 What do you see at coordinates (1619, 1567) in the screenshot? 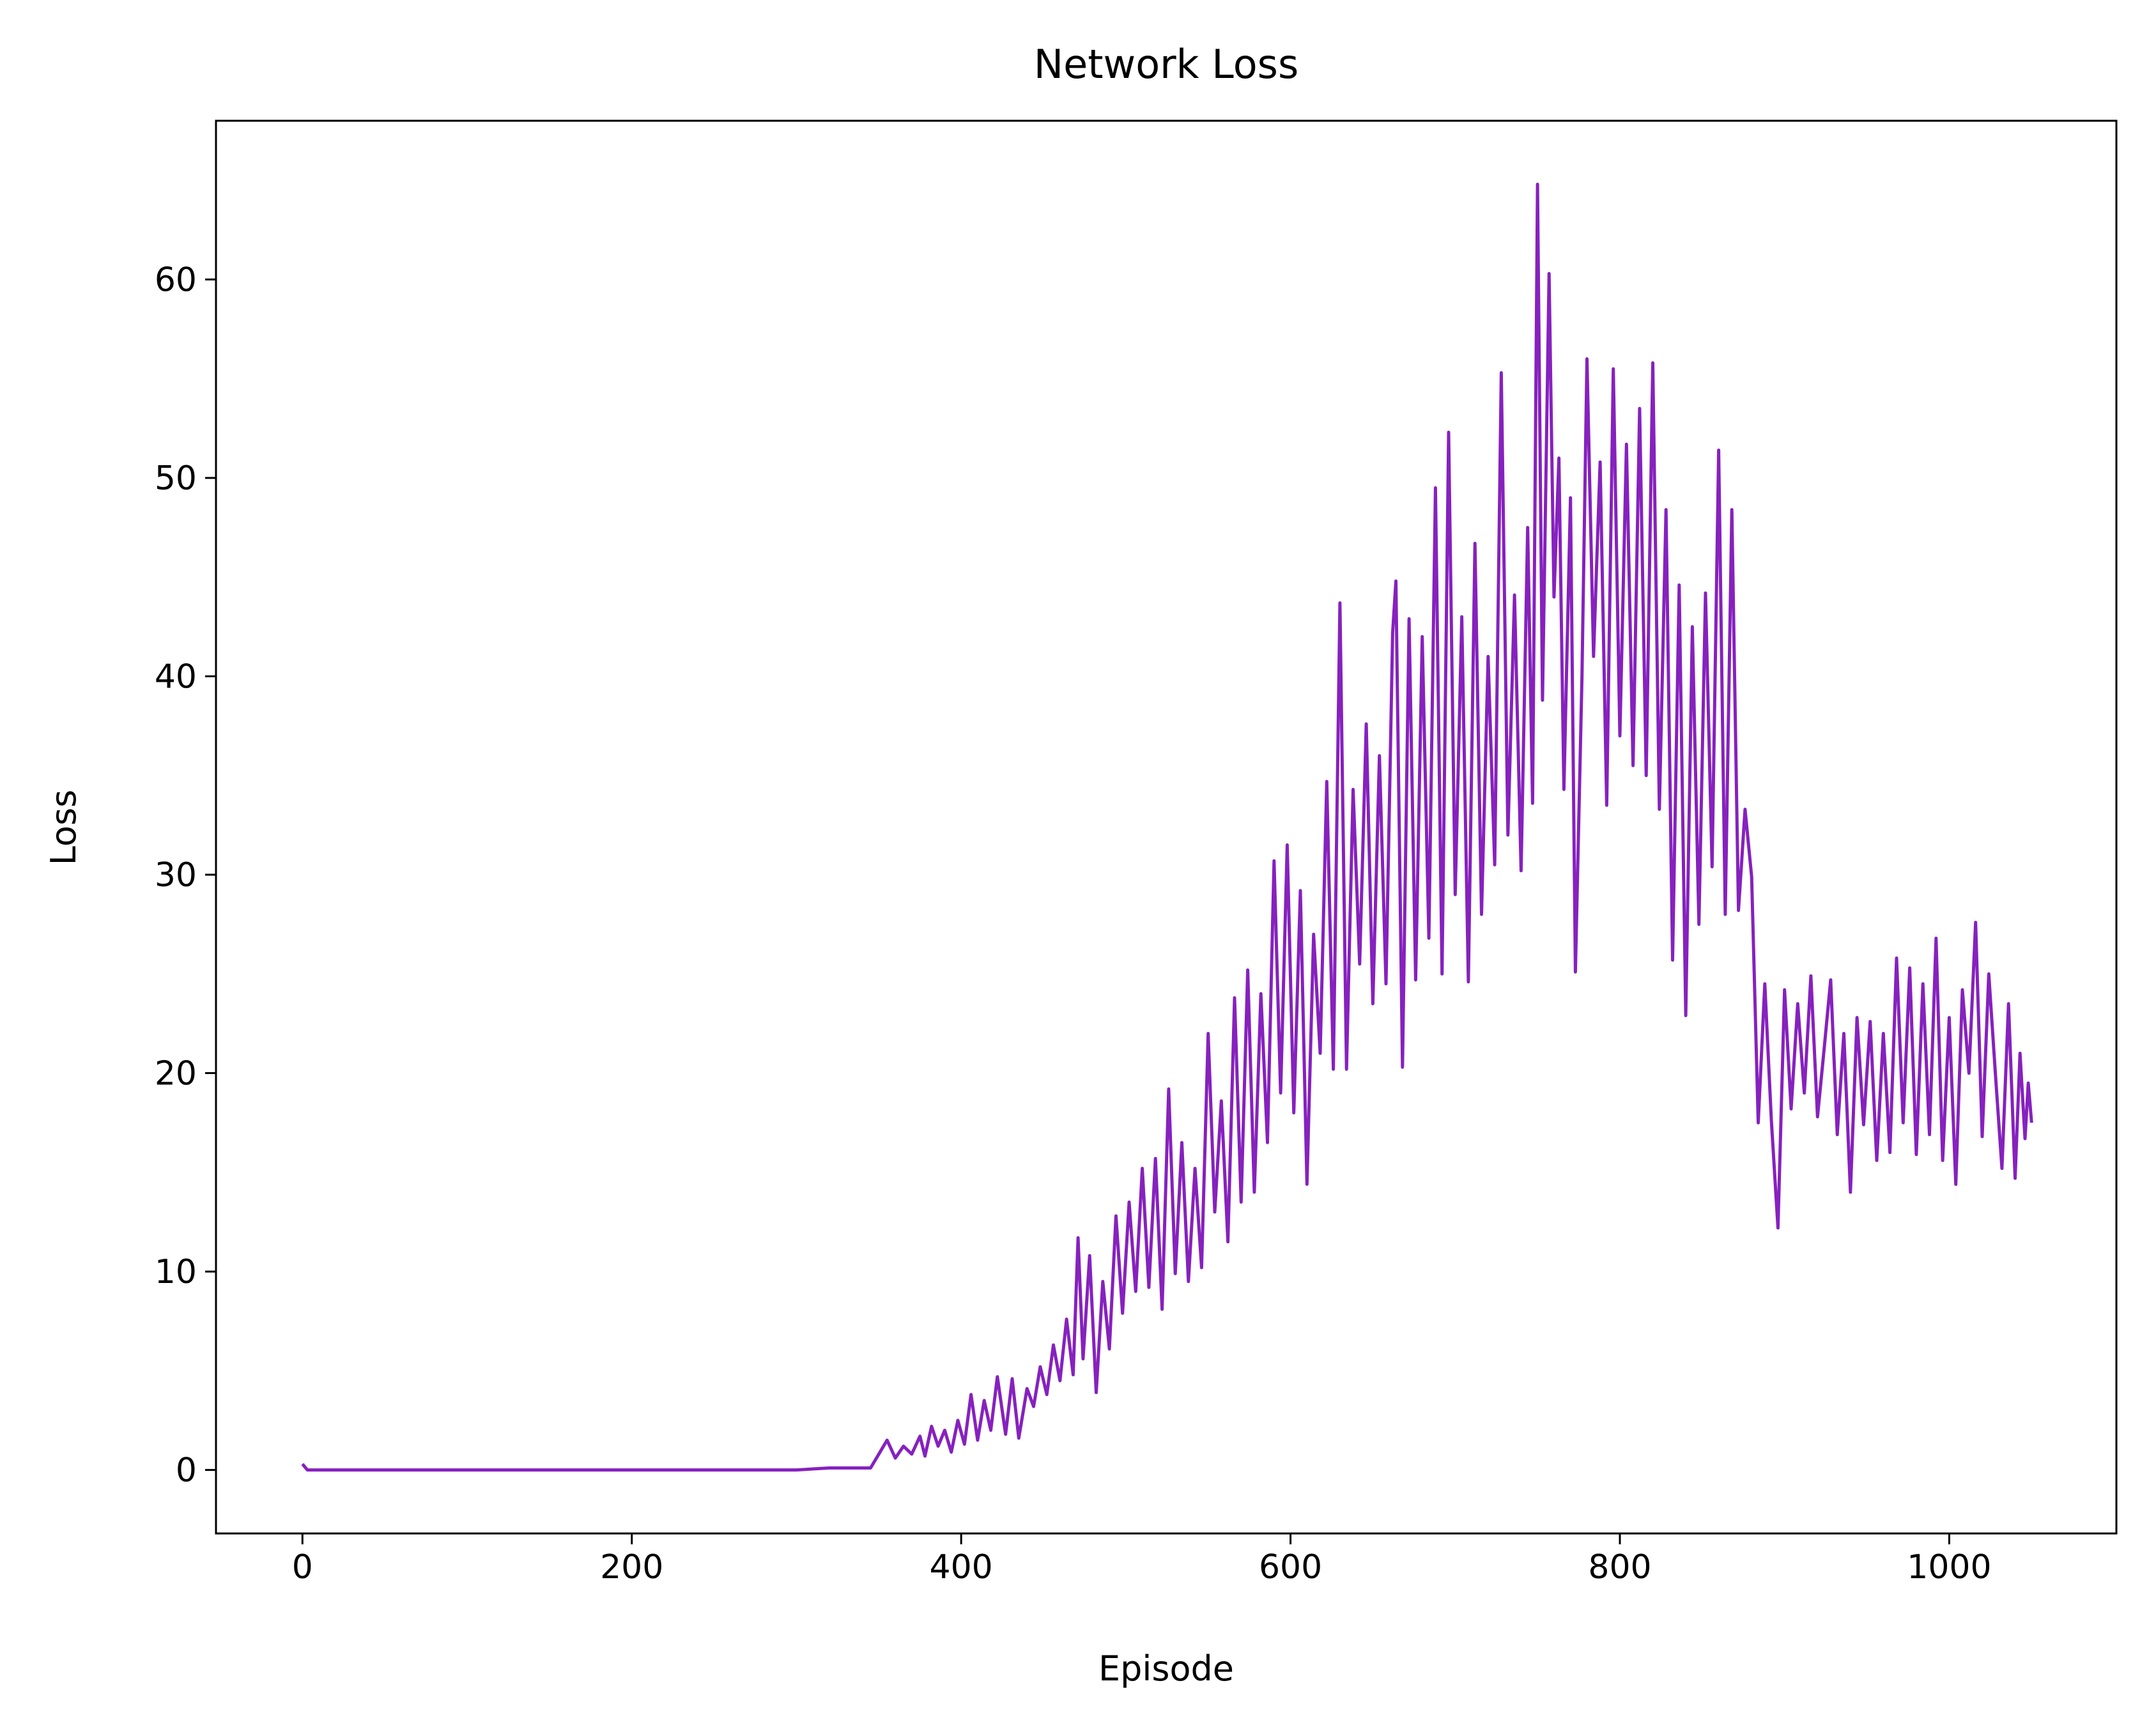
I see `x-tick-label: 800` at bounding box center [1619, 1567].